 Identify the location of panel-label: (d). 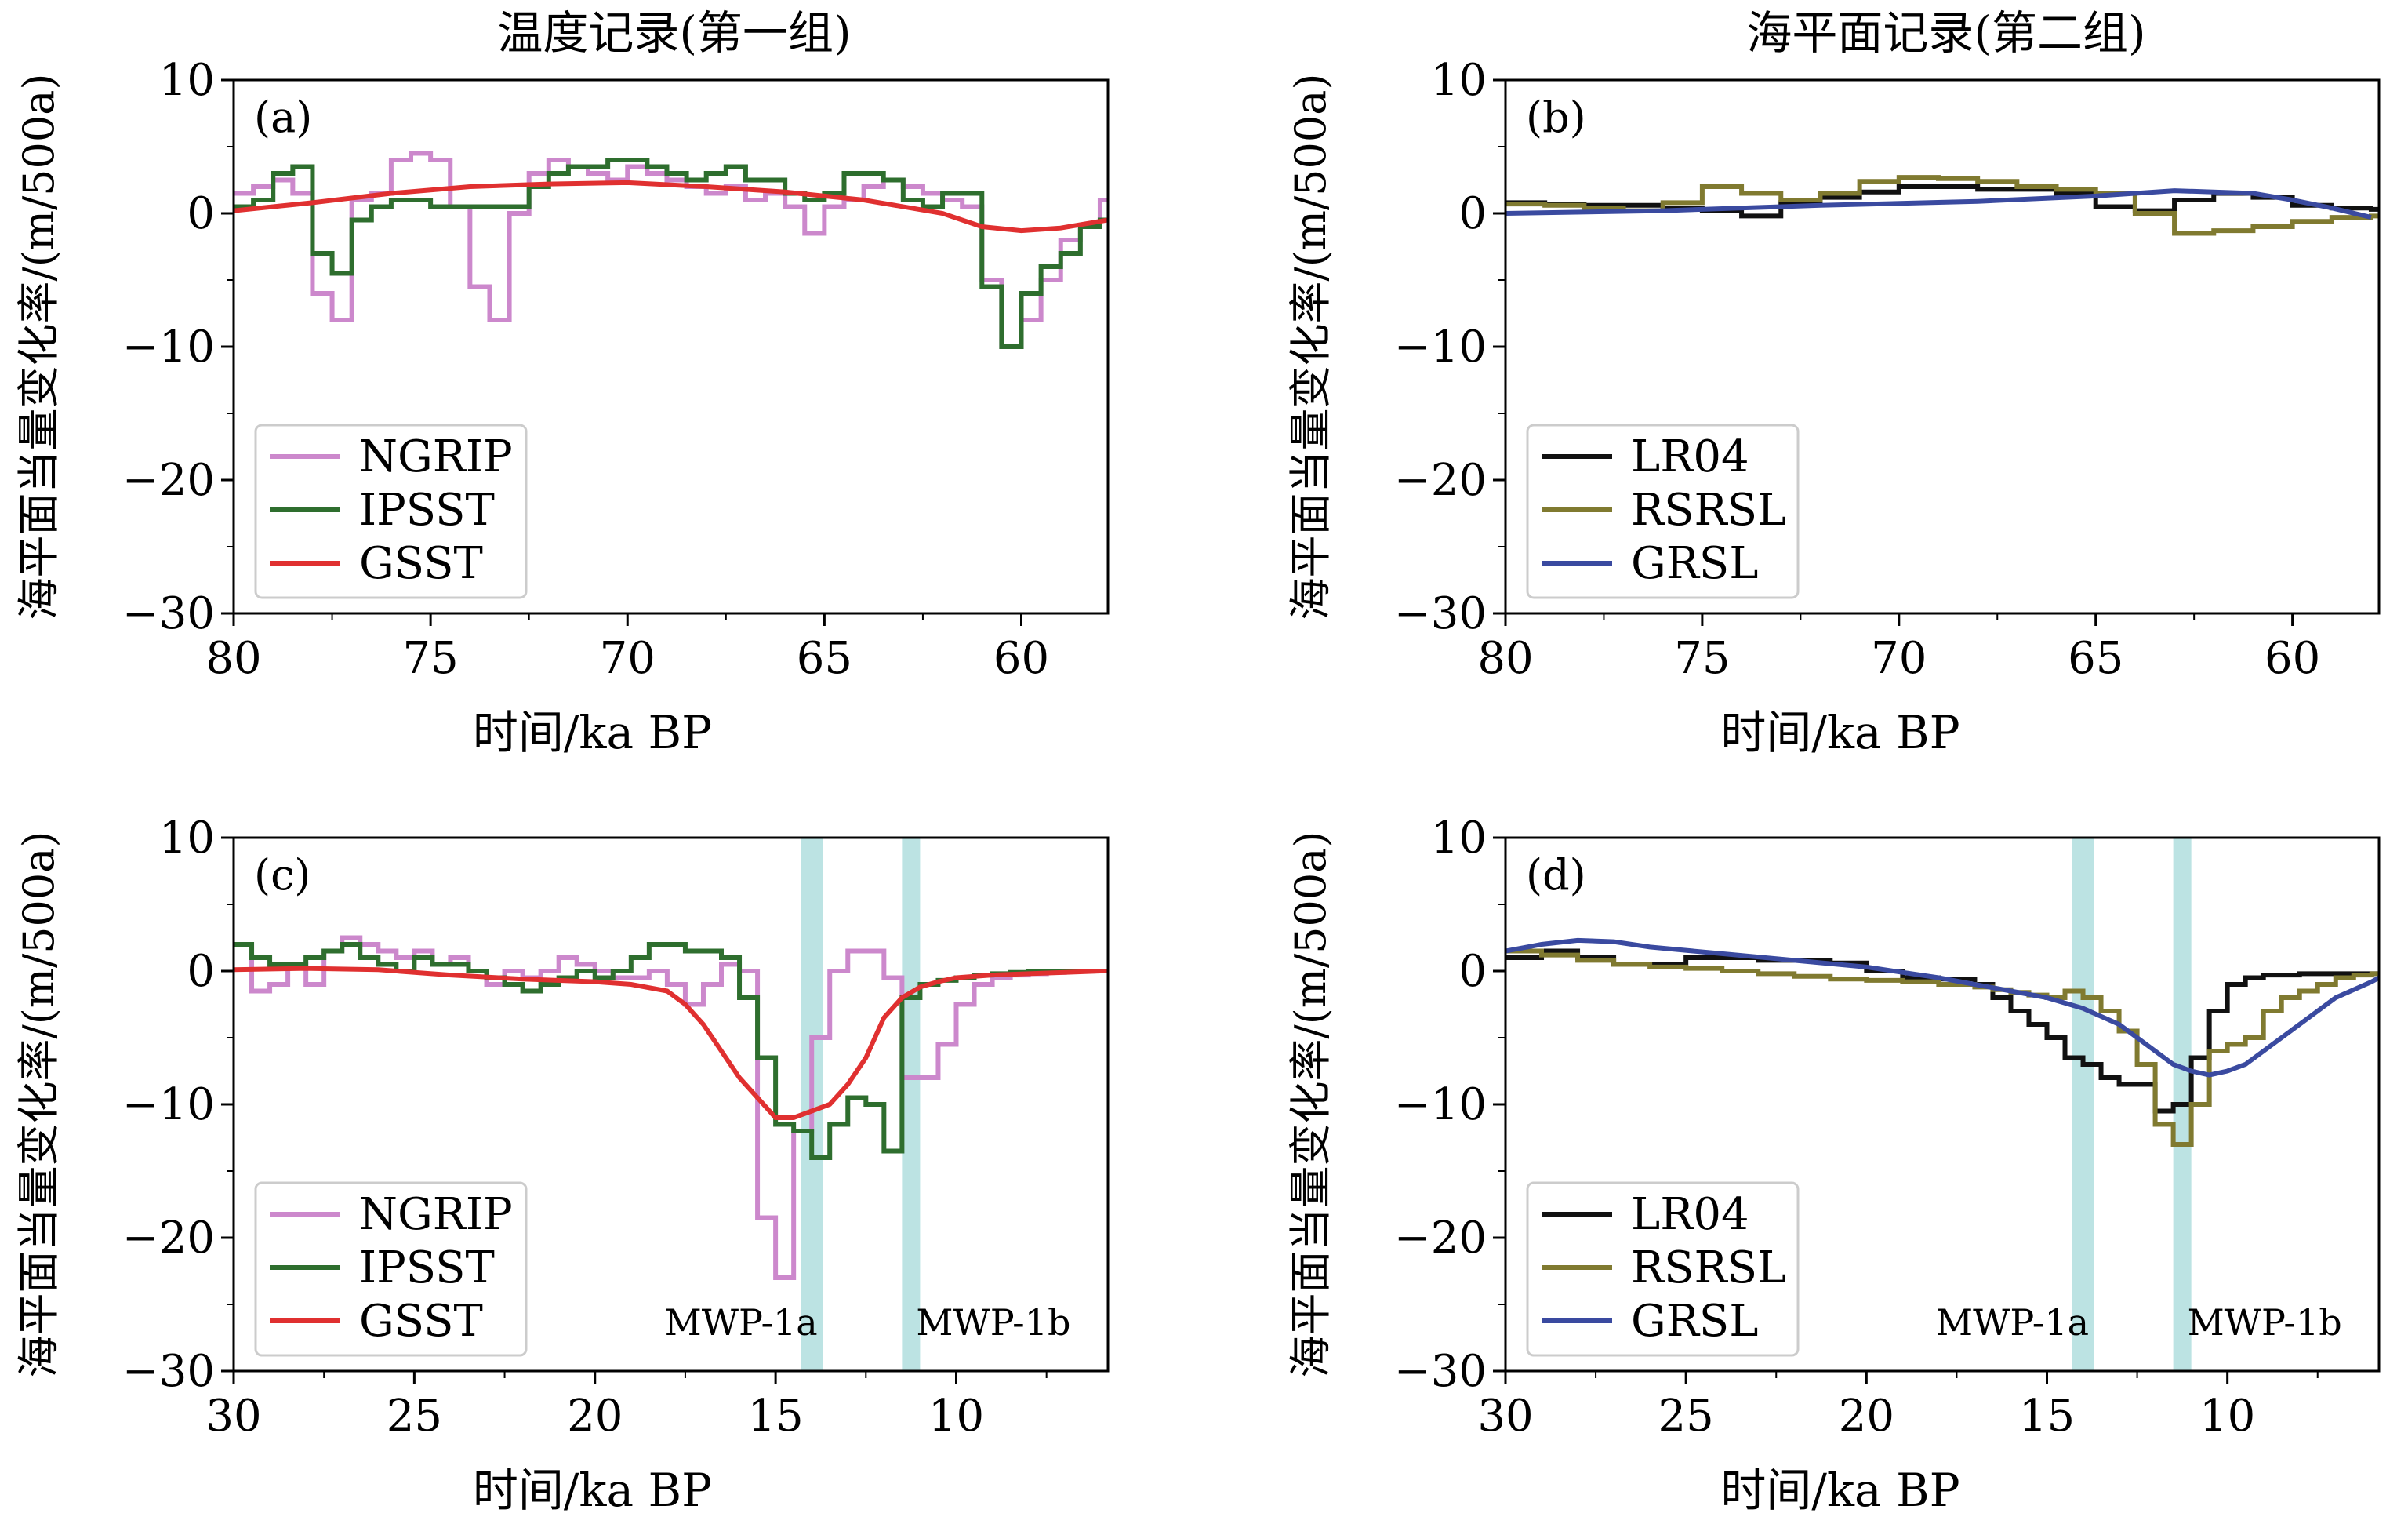
(1556, 875).